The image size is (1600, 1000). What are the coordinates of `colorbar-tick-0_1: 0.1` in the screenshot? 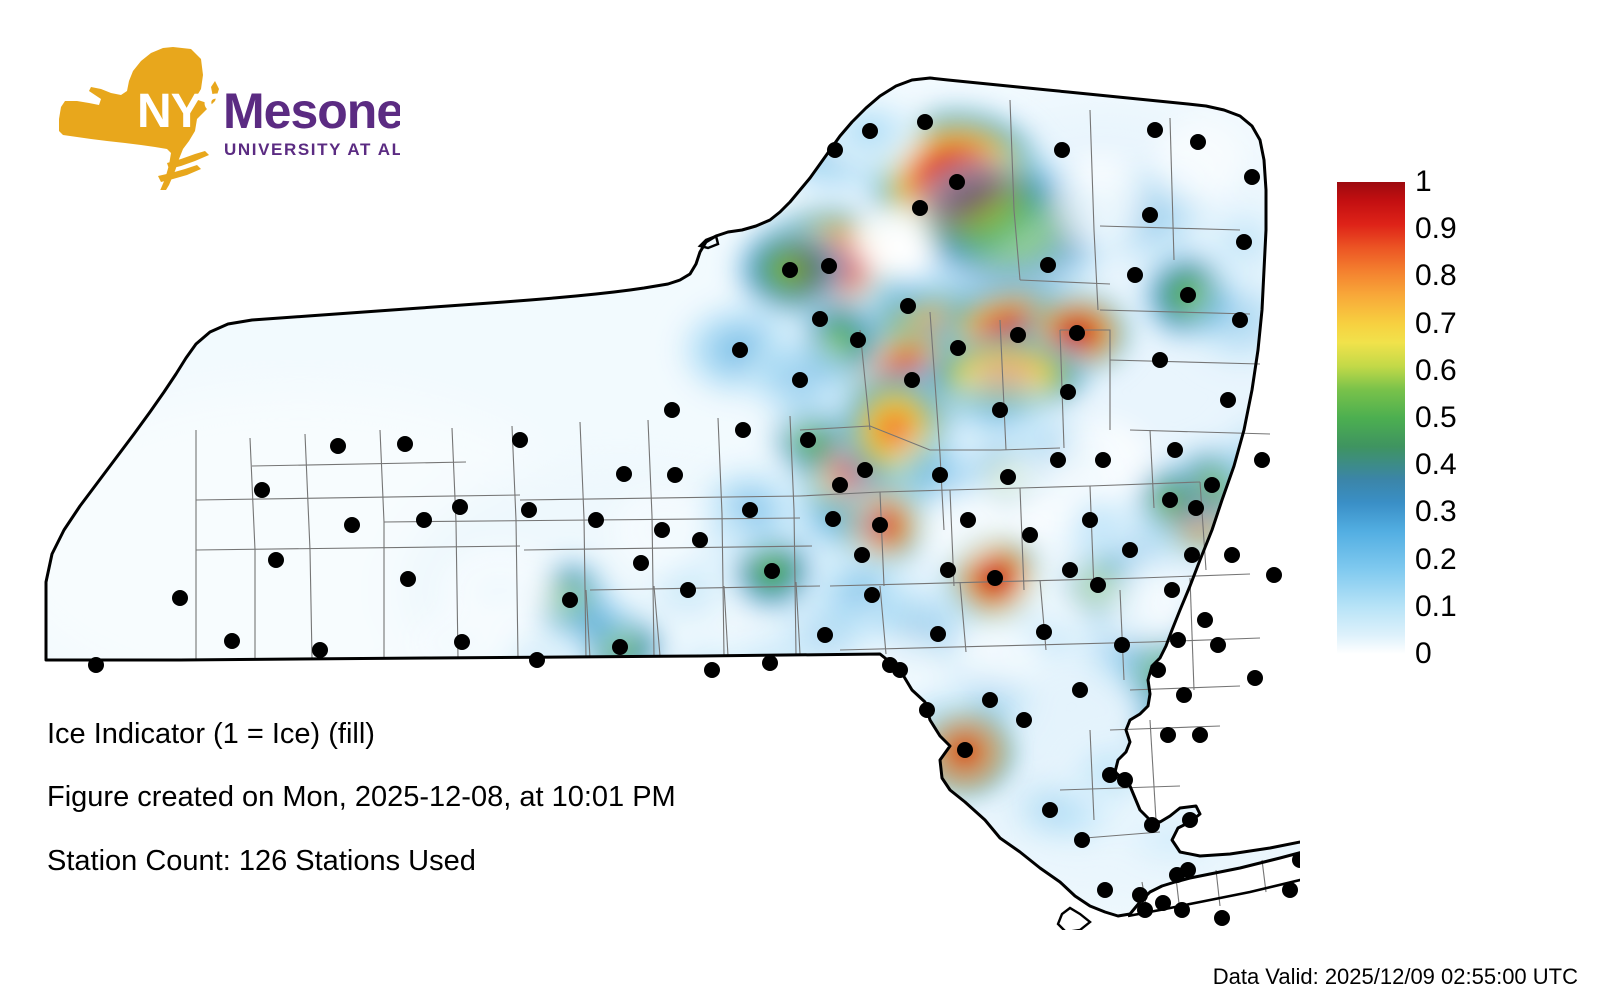 It's located at (1436, 606).